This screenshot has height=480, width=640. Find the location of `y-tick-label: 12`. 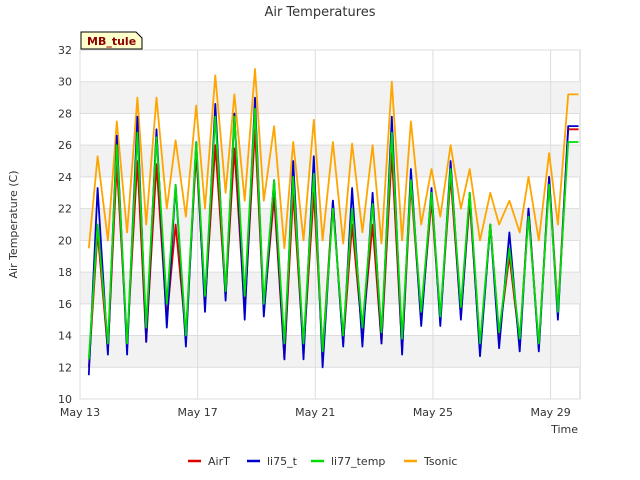

y-tick-label: 12 is located at coordinates (65, 367).